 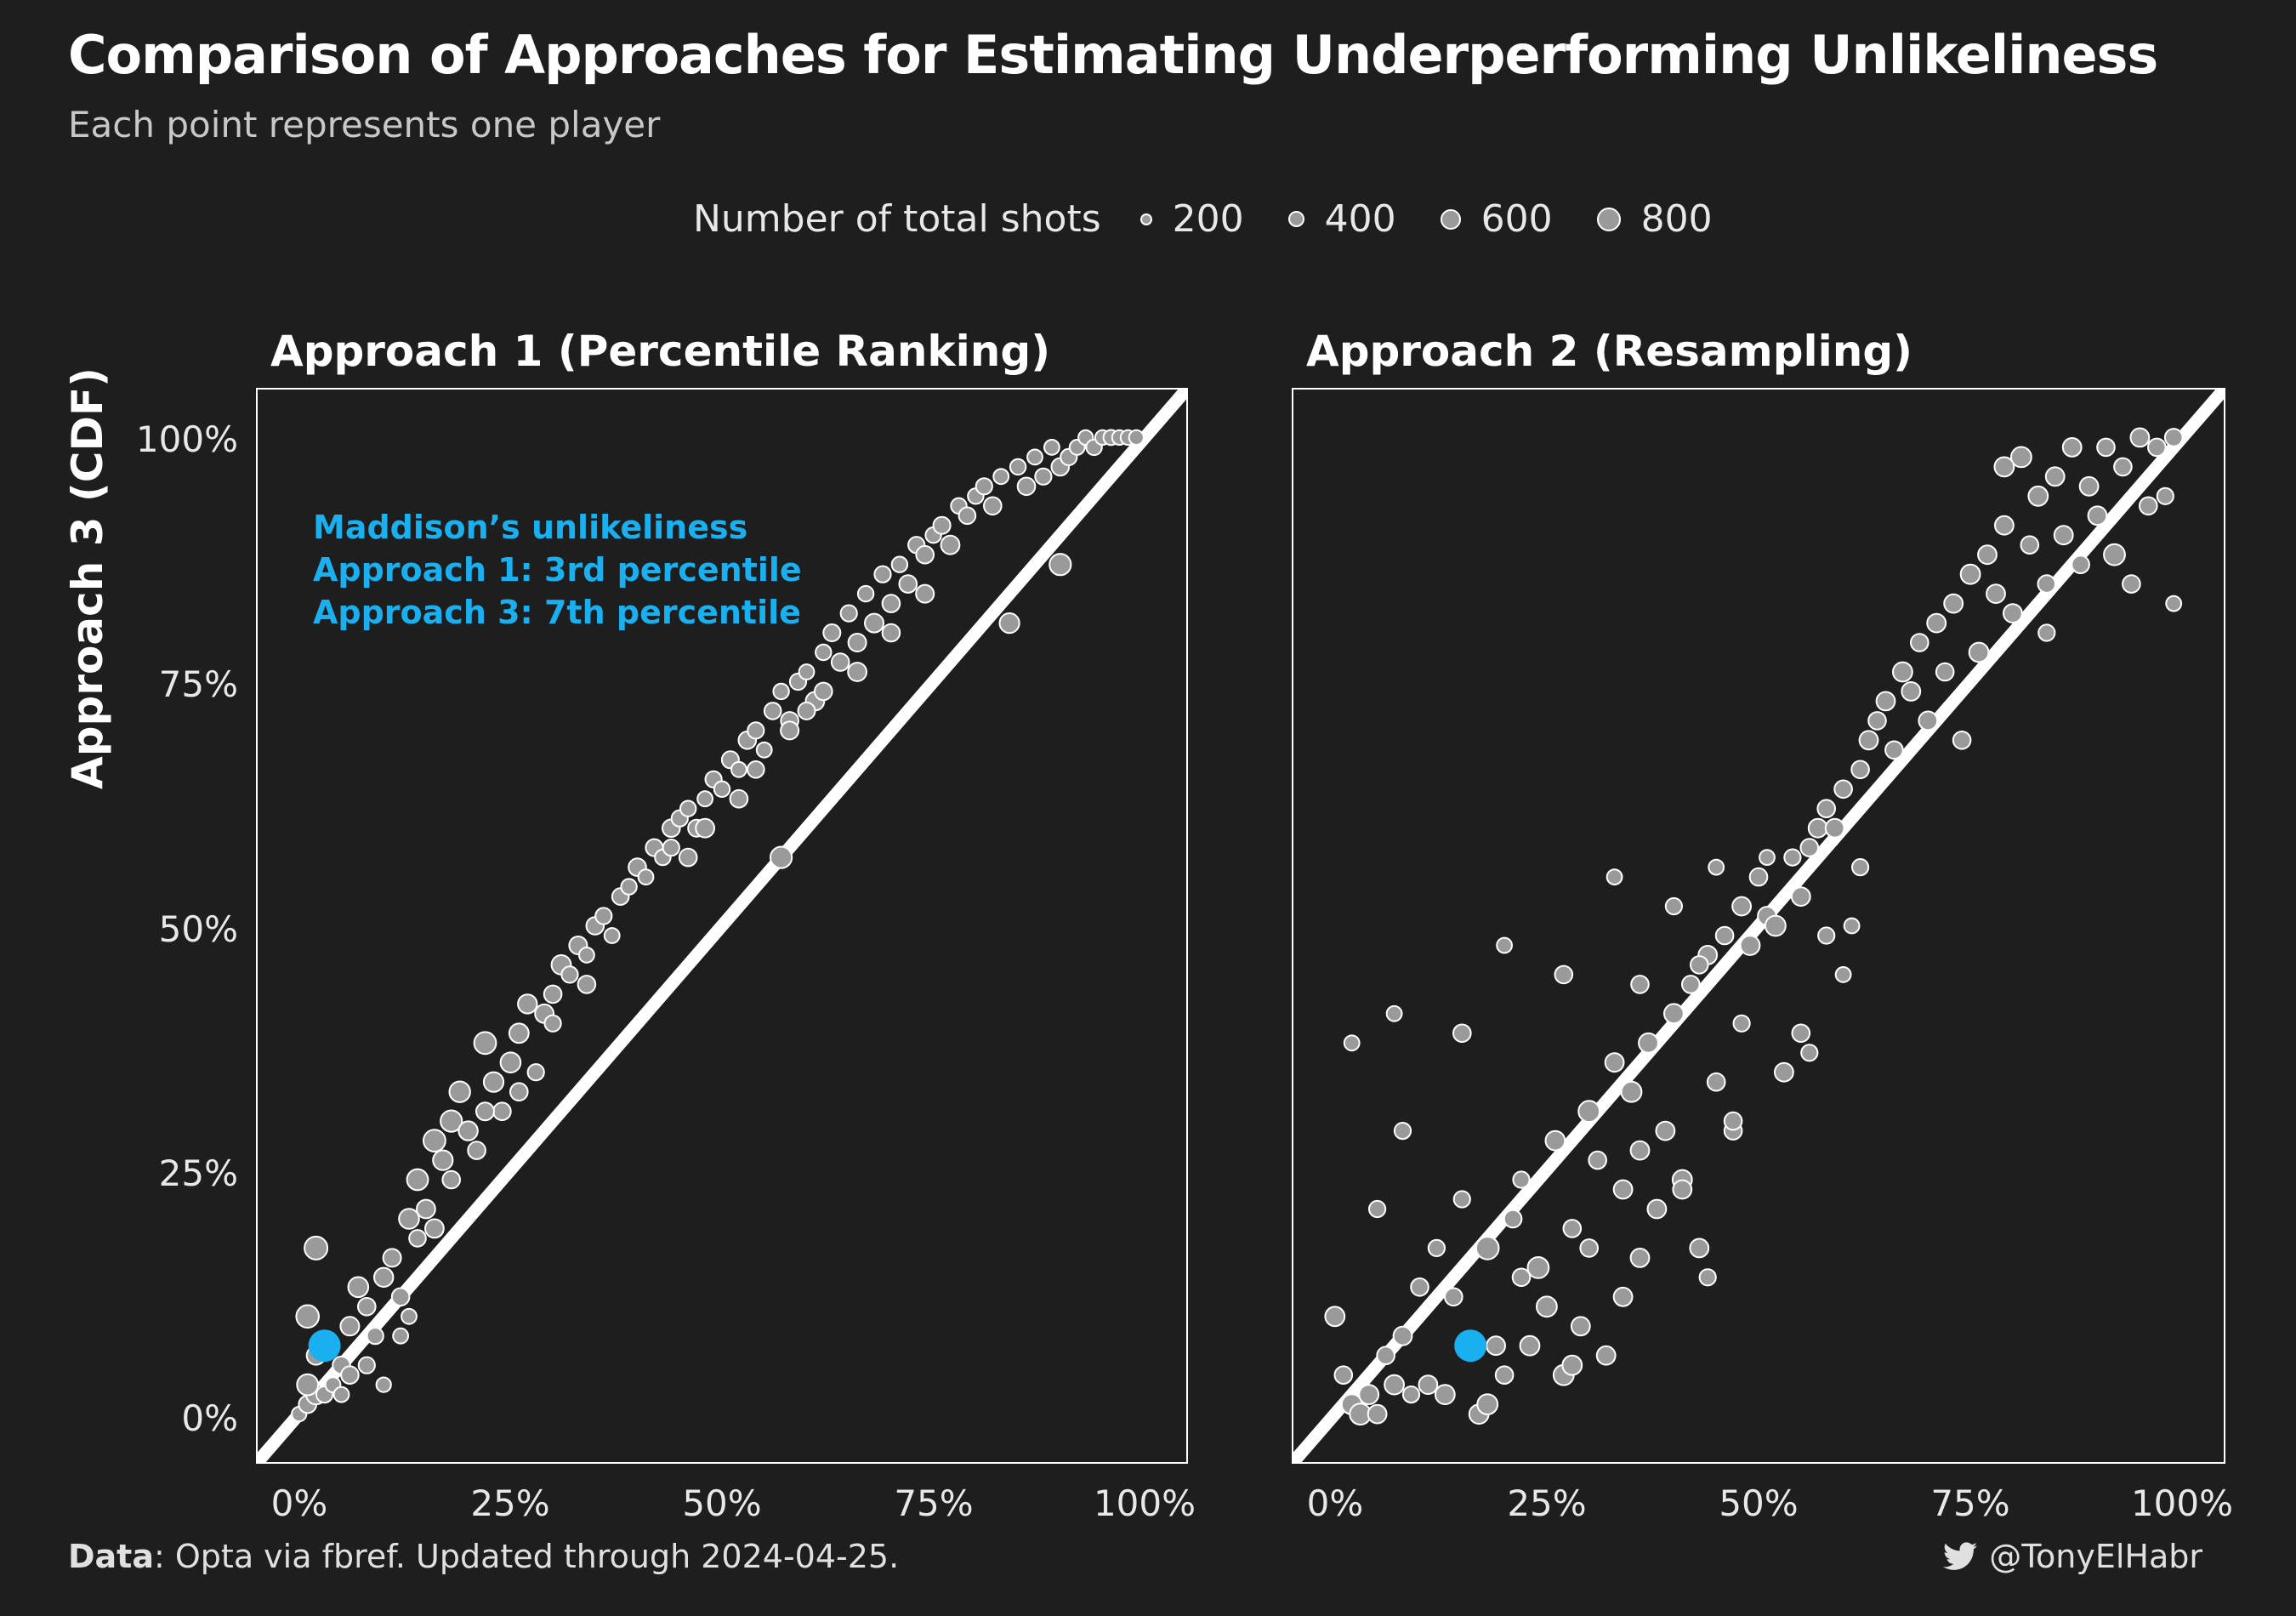 What do you see at coordinates (209, 1418) in the screenshot?
I see `y-tick-0: 0%` at bounding box center [209, 1418].